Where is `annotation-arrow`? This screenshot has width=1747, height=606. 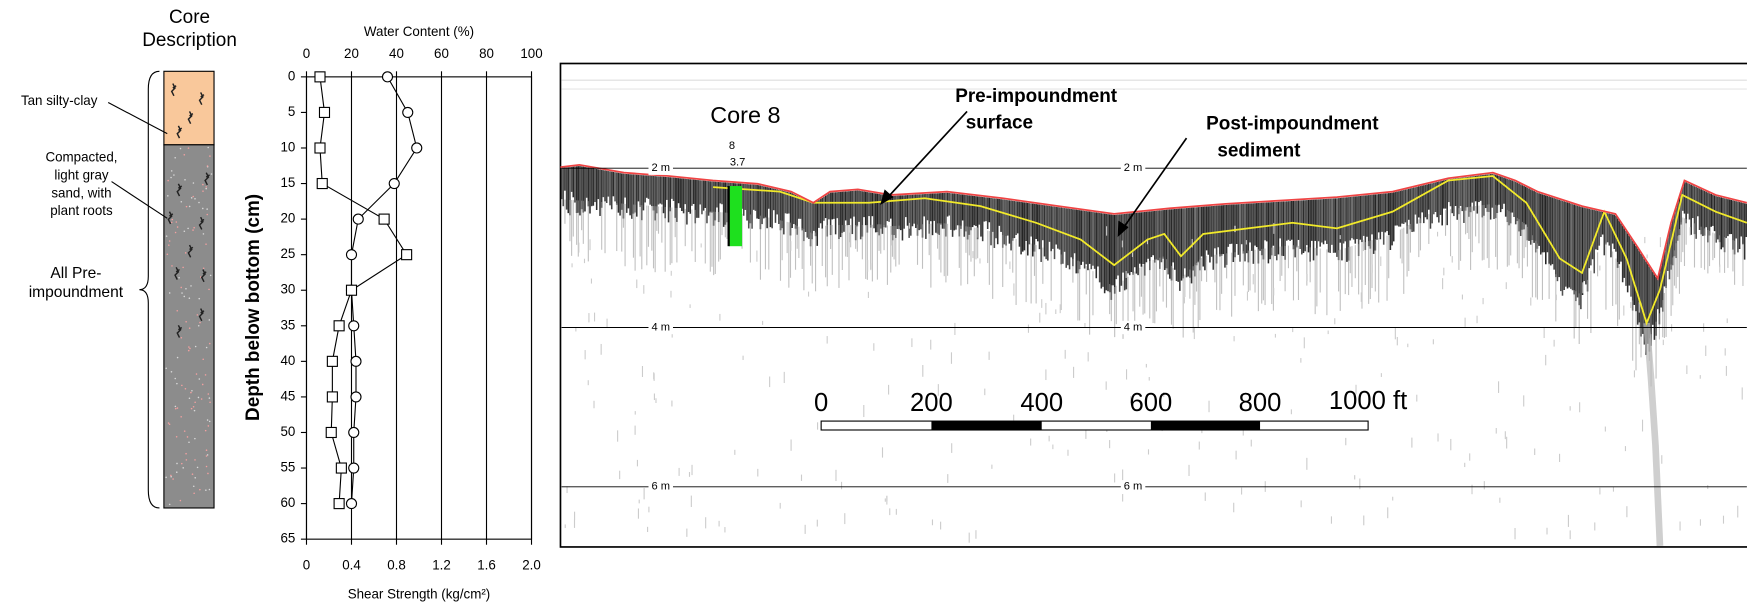 annotation-arrow is located at coordinates (1155, 183).